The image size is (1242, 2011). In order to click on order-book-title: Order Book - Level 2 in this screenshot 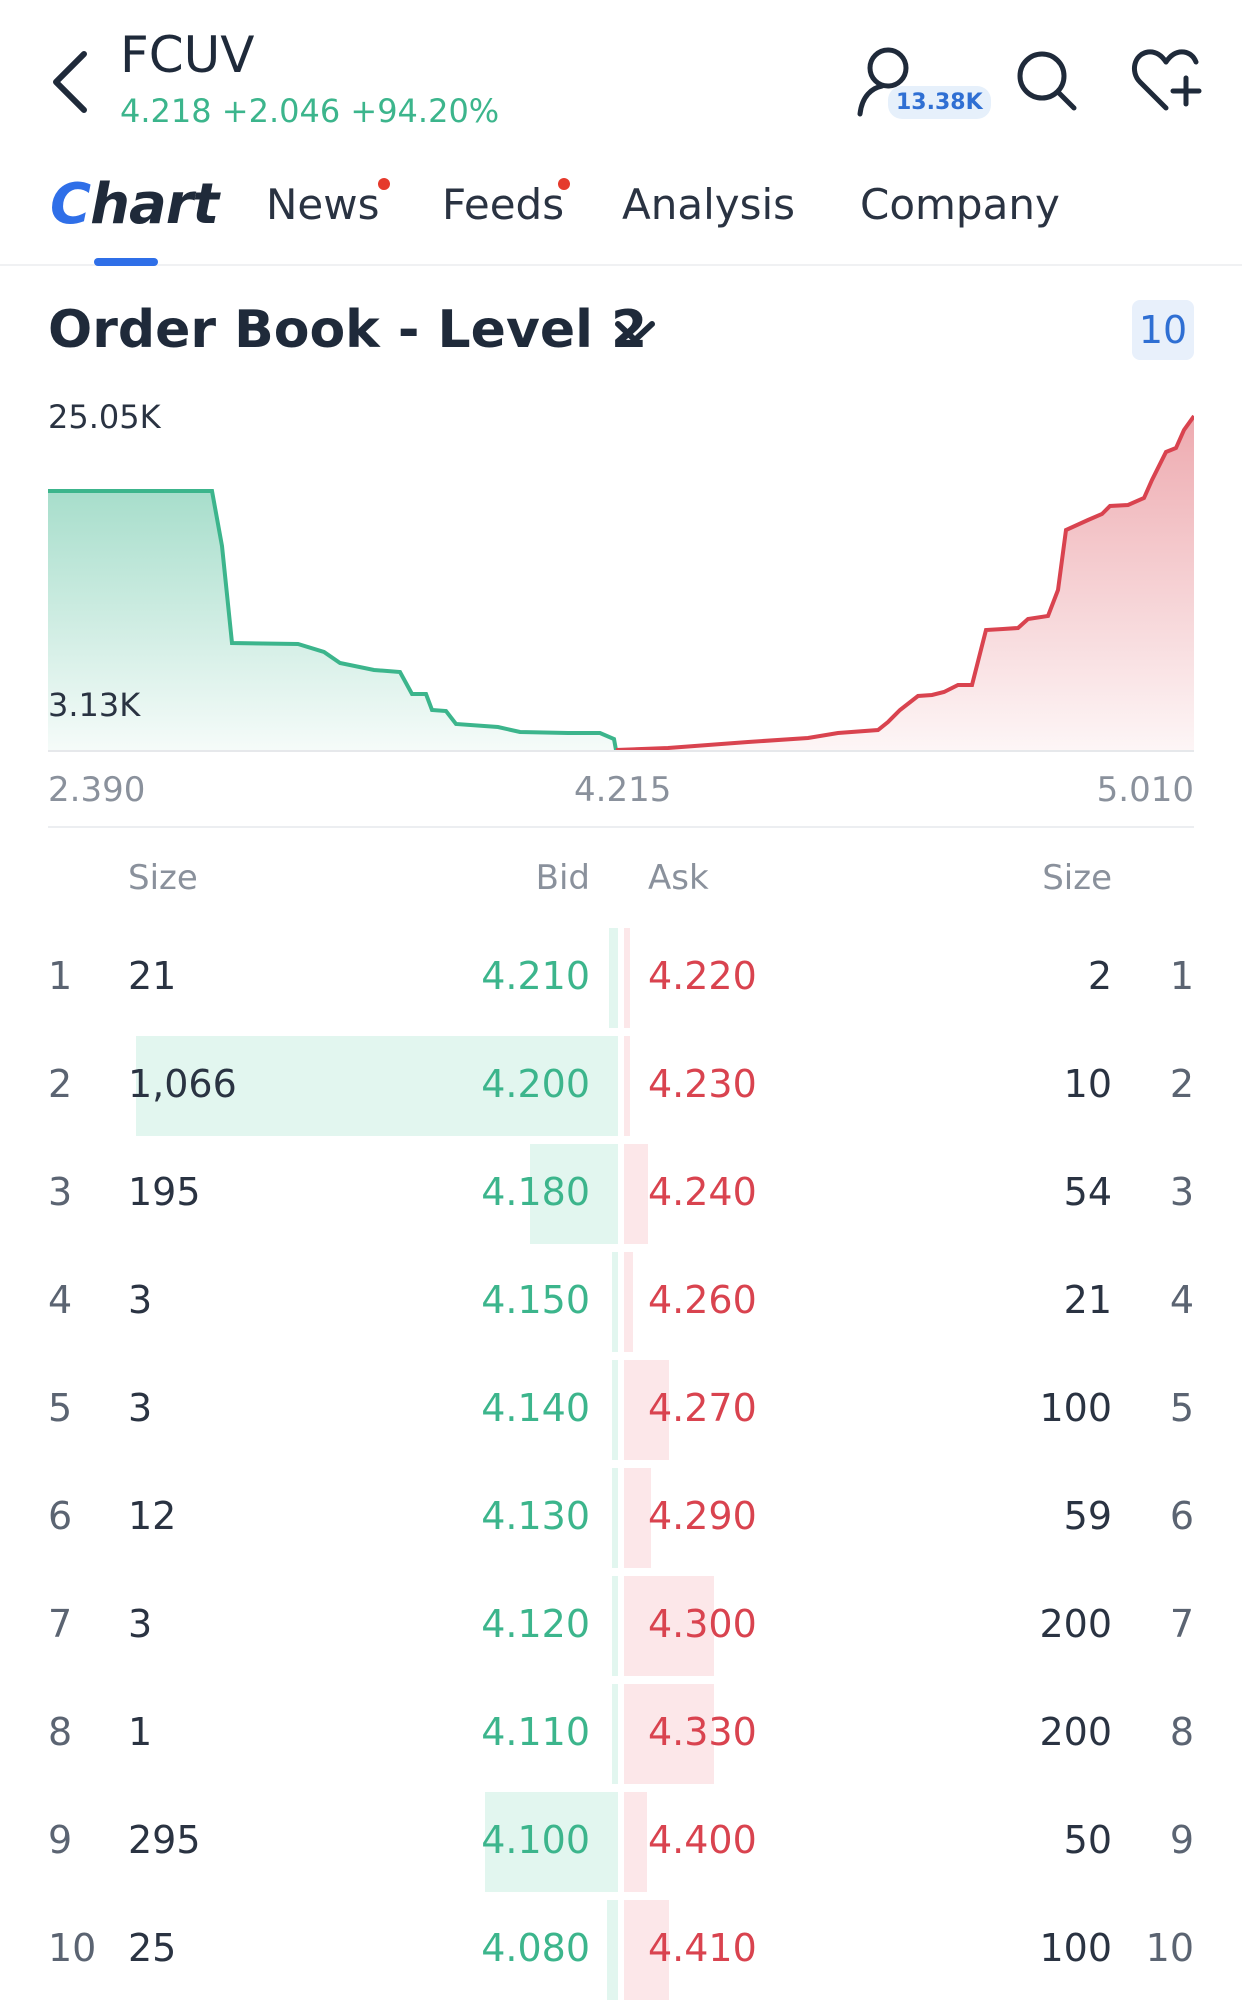, I will do `click(348, 330)`.